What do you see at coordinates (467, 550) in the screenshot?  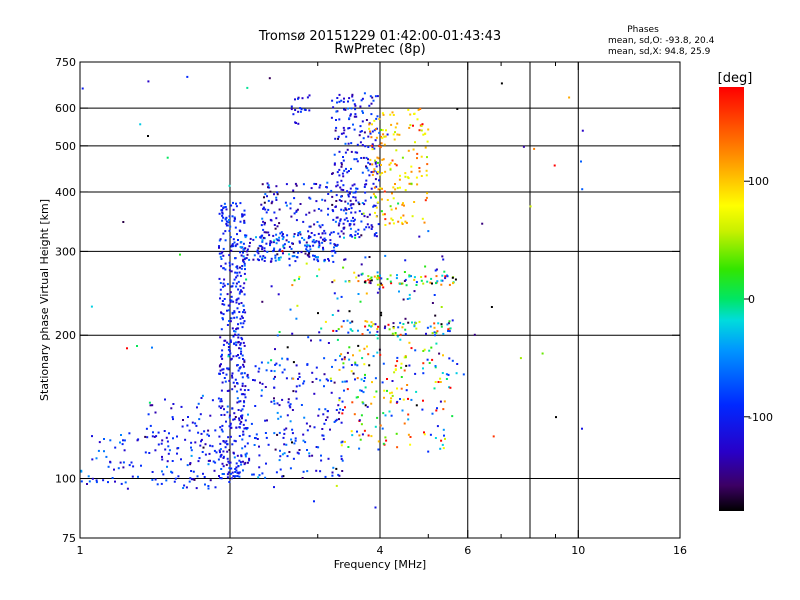 I see `x-tick-label: 6` at bounding box center [467, 550].